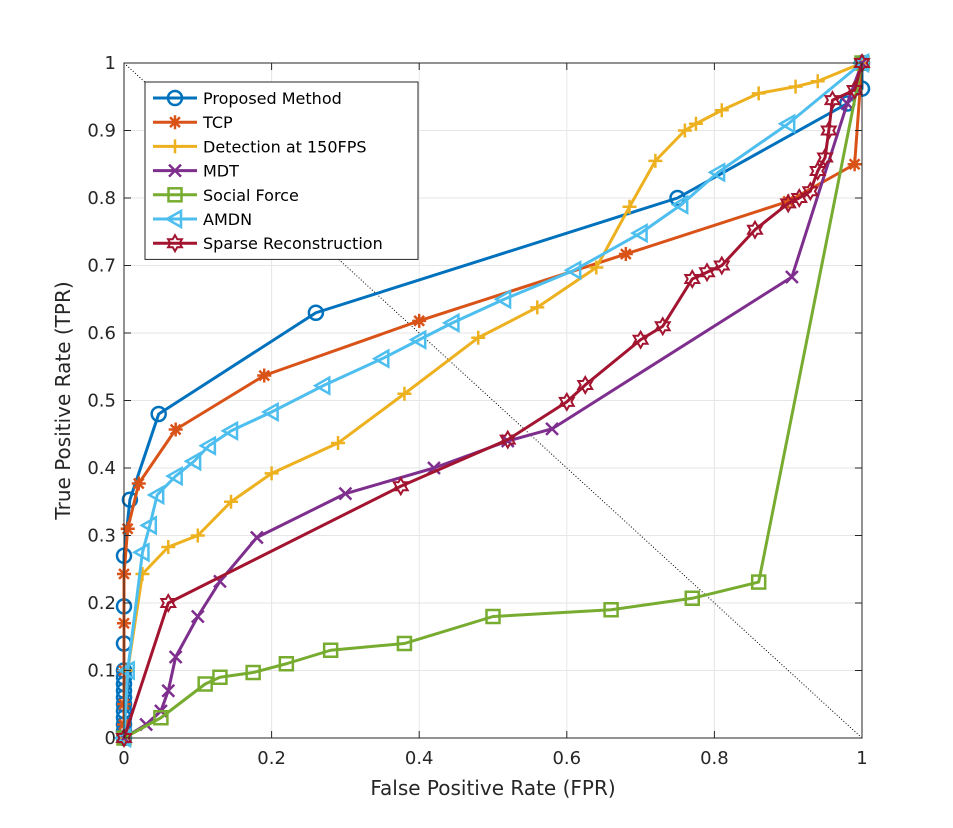 Image resolution: width=953 pixels, height=828 pixels. I want to click on legend-label-mdt: MDT, so click(221, 171).